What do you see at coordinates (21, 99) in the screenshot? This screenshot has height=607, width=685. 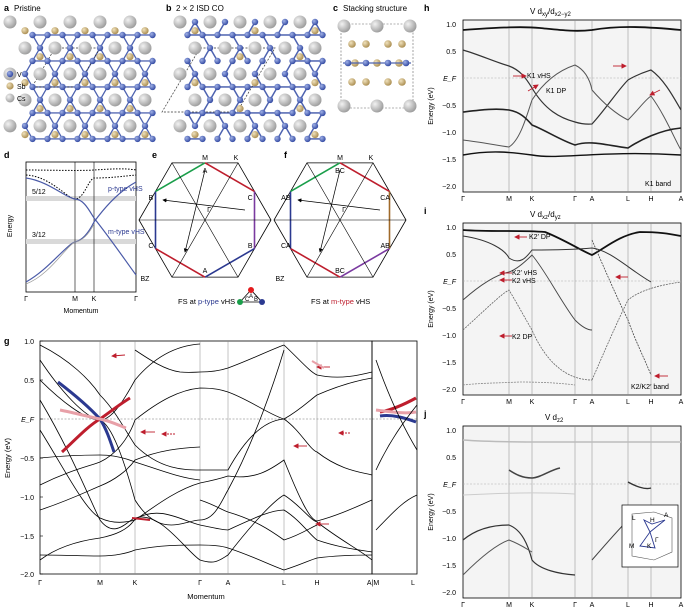 I see `legend-cs: Cs` at bounding box center [21, 99].